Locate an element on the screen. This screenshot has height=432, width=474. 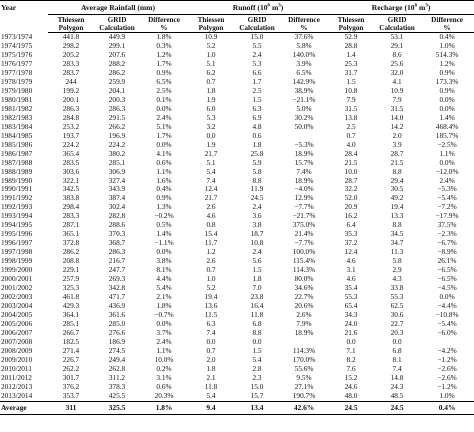
value-cell: 0.0% is located at coordinates (164, 324).